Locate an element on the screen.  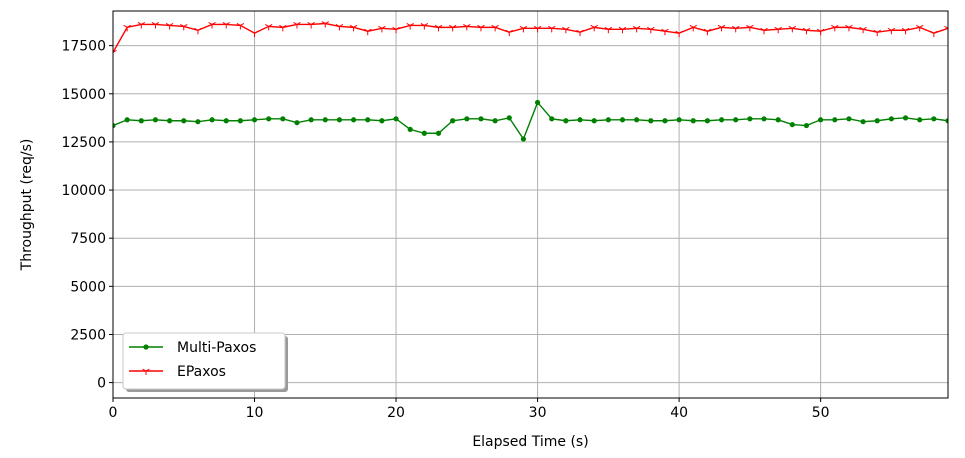
y-tick-label: 17500 is located at coordinates (83, 47).